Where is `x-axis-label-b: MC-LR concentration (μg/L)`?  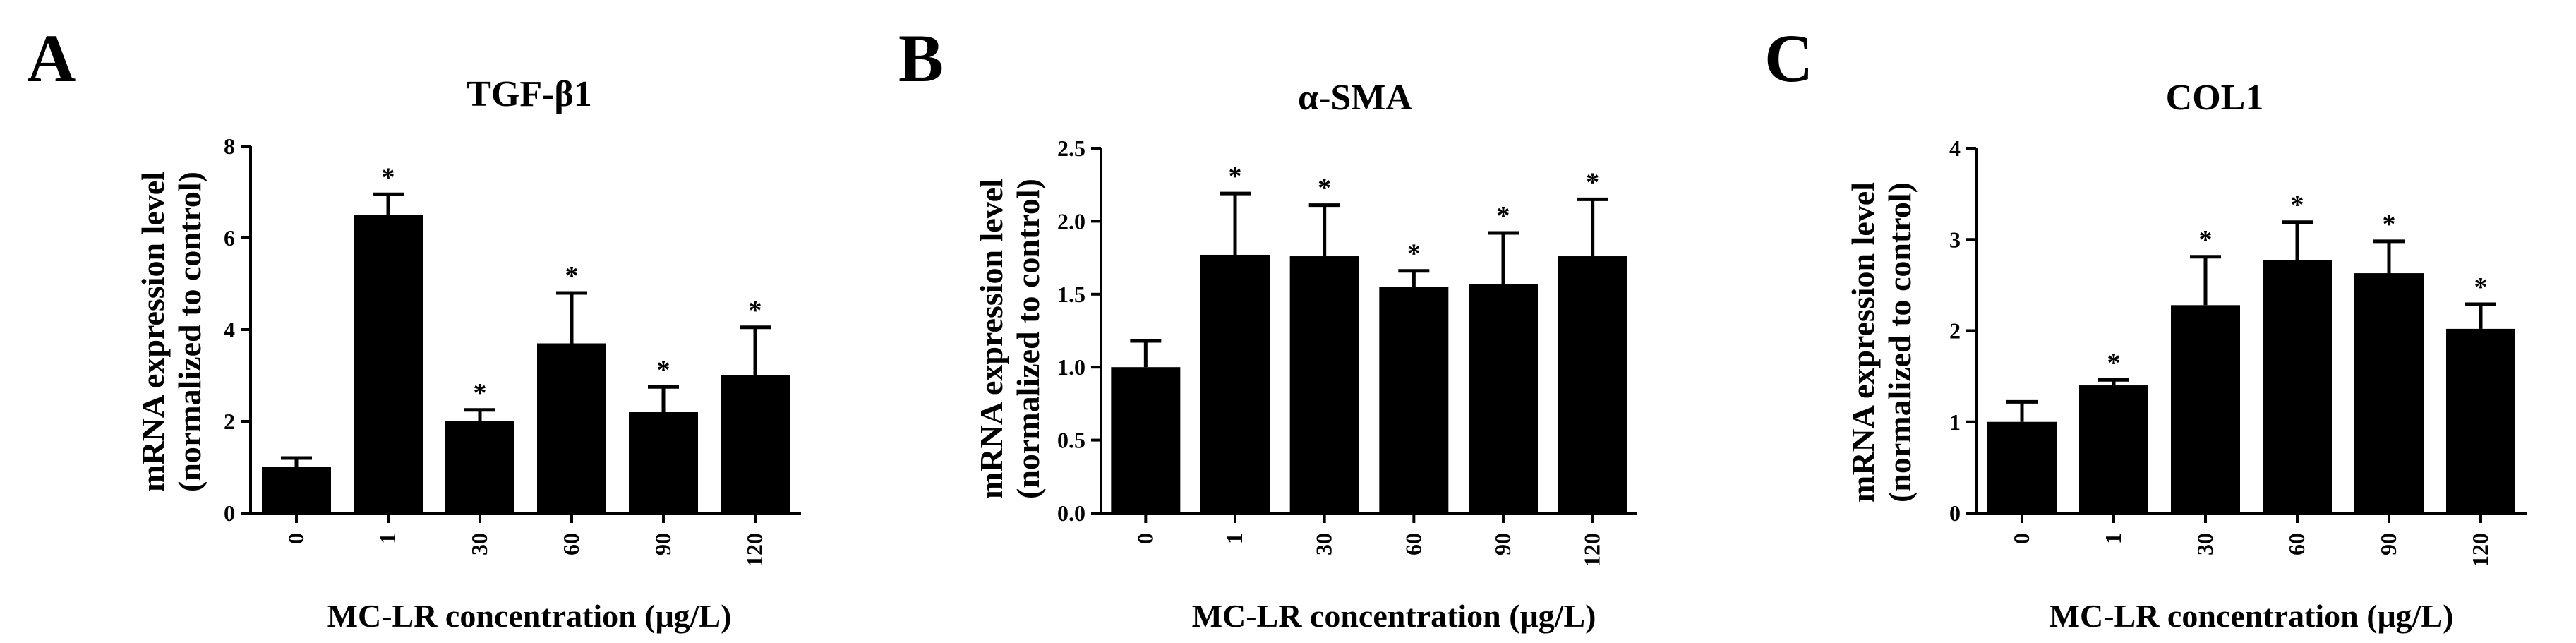 x-axis-label-b: MC-LR concentration (μg/L) is located at coordinates (1394, 616).